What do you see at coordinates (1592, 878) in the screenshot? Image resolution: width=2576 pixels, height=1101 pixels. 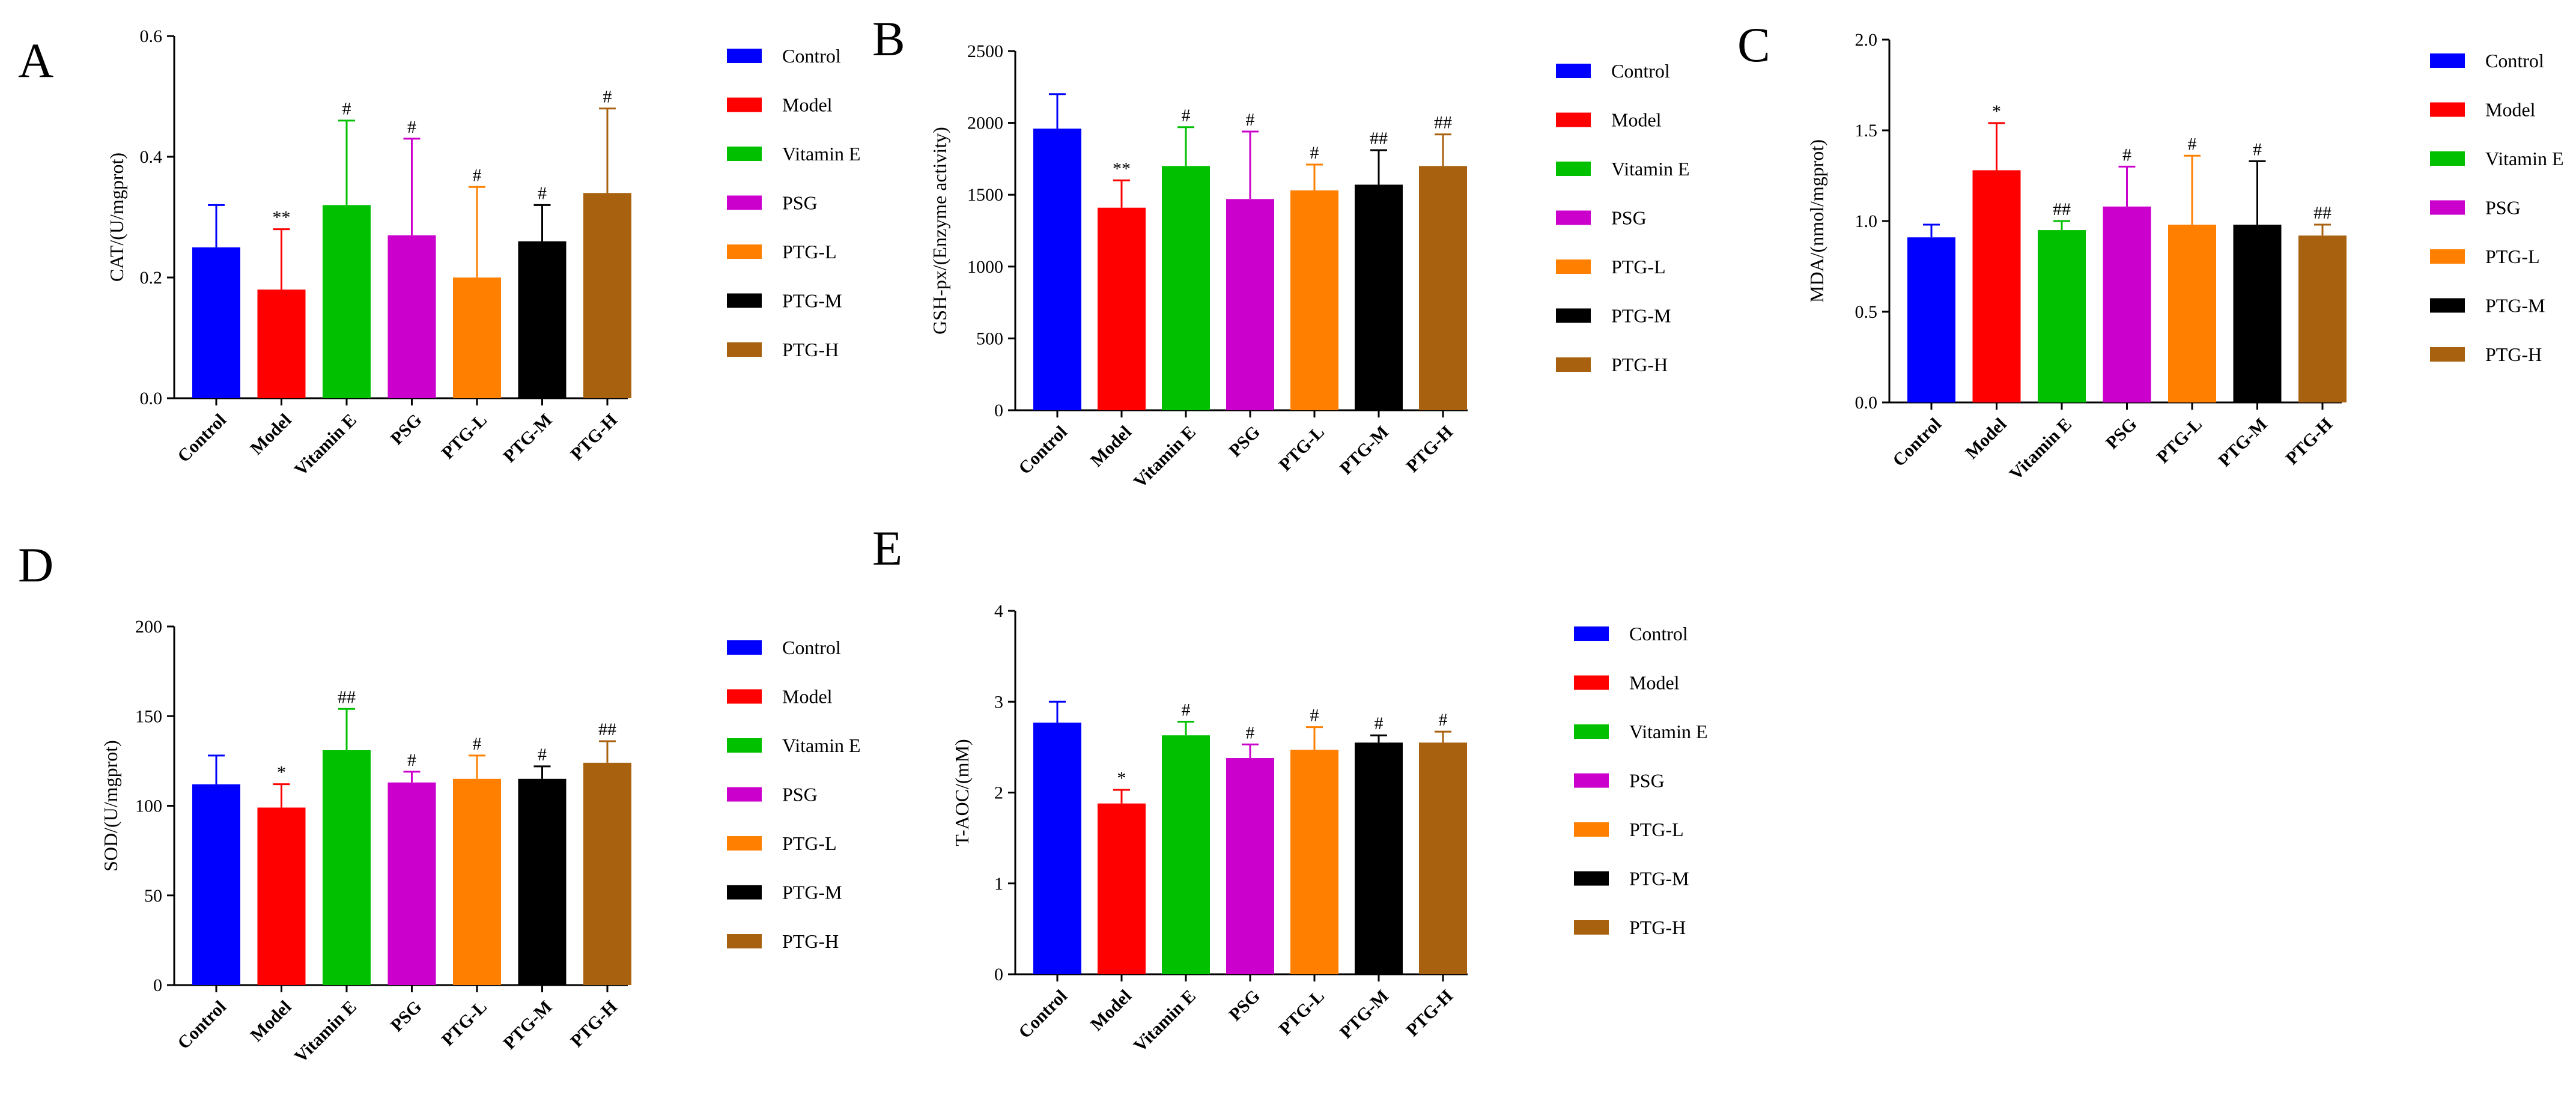 I see `legend-swatch-ptg-m` at bounding box center [1592, 878].